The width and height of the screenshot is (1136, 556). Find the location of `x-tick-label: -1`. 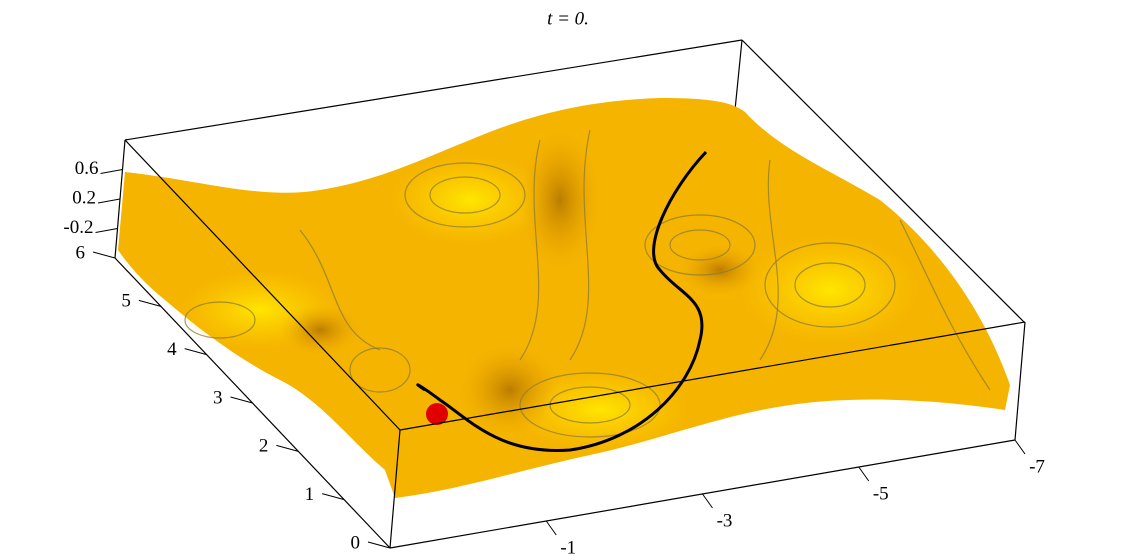

x-tick-label: -1 is located at coordinates (568, 546).